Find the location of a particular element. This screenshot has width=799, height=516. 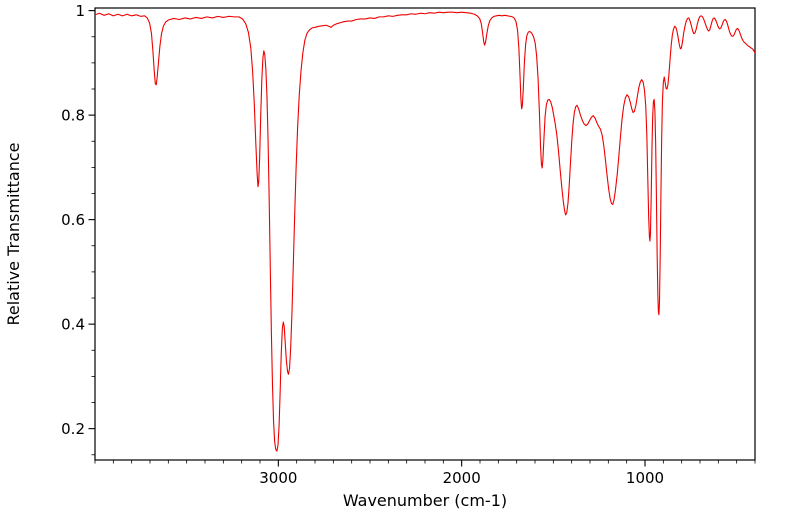

y-tick-label: 0.2 is located at coordinates (73, 429).